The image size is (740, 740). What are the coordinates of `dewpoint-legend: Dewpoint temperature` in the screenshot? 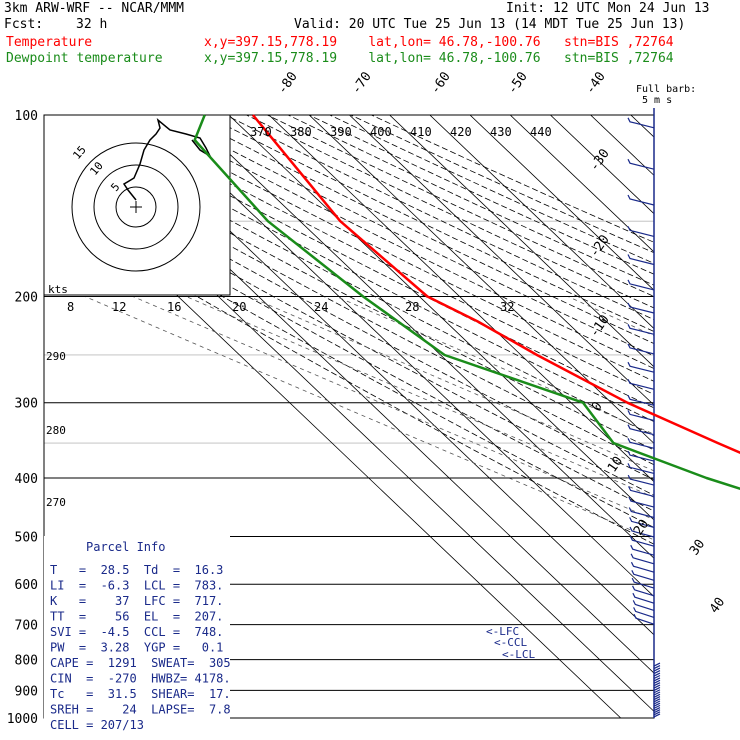 It's located at (84, 58).